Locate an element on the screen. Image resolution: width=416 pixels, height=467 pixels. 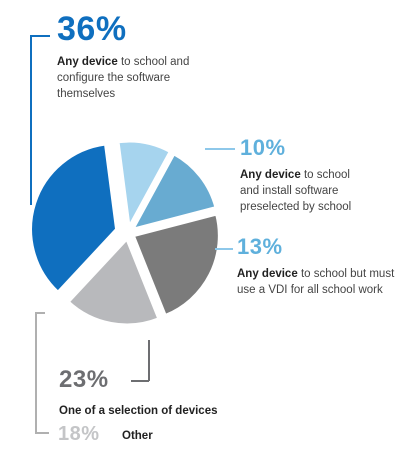
leader-line-23-v is located at coordinates (149, 360).